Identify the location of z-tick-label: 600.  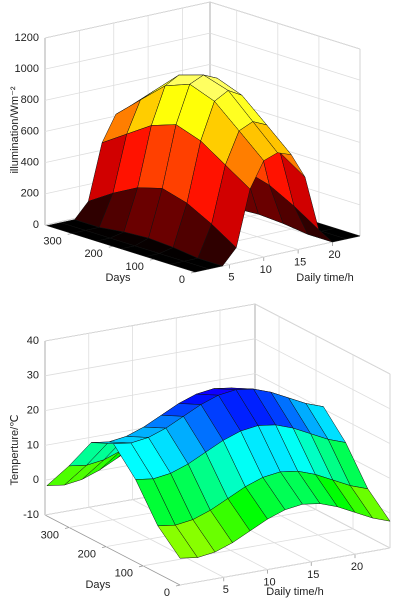
(30, 131).